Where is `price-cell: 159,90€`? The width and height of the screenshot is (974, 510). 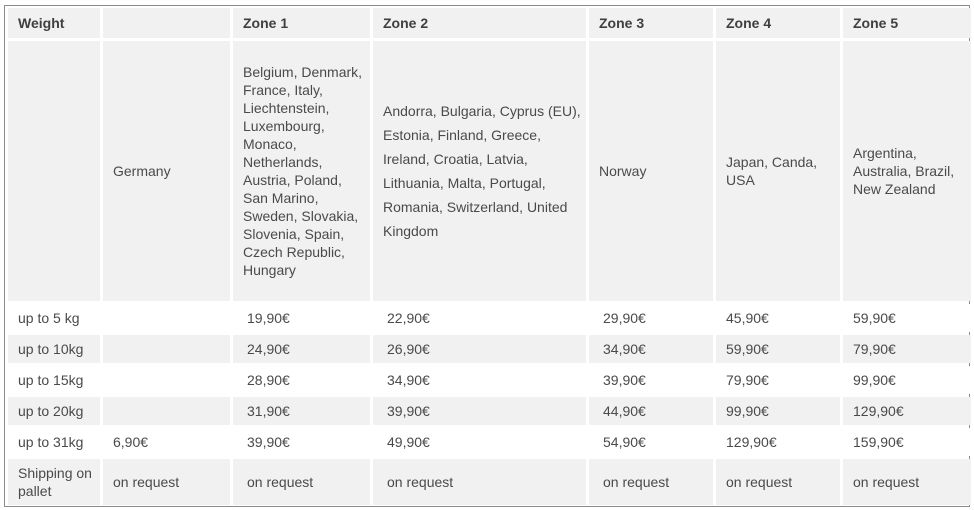 price-cell: 159,90€ is located at coordinates (907, 442).